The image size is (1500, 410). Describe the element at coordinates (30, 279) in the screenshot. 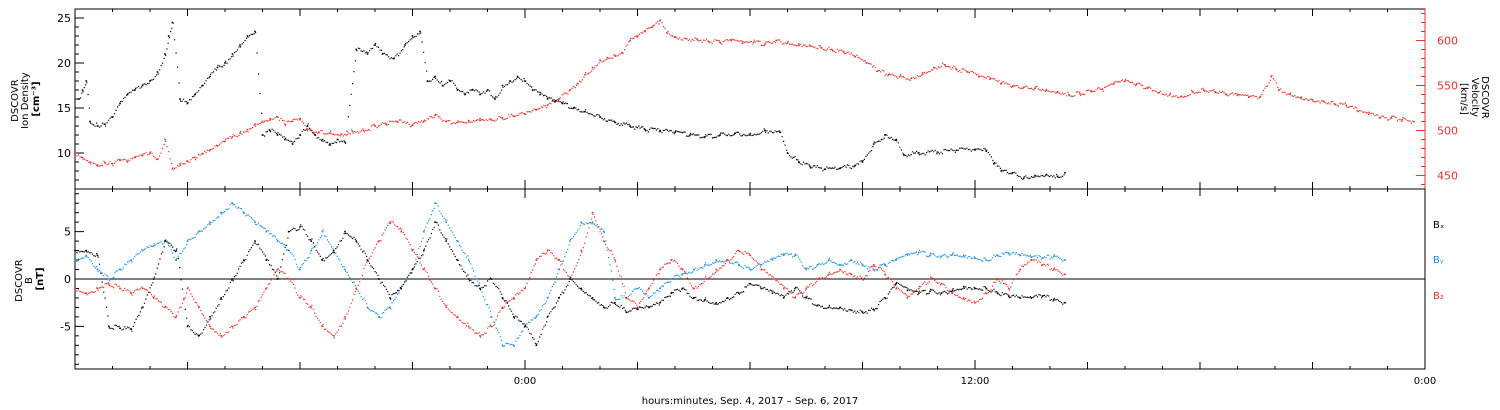

I see `b-axis-label: DSCOVR B [nT]` at that location.